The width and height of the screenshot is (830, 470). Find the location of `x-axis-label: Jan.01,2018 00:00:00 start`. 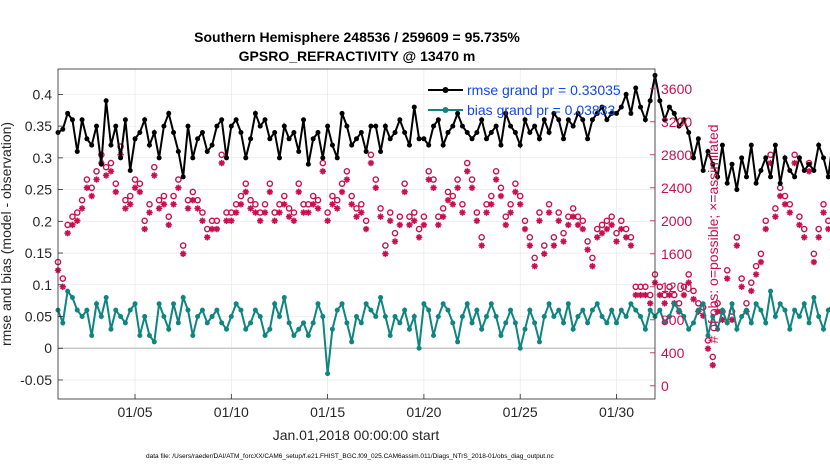

x-axis-label: Jan.01,2018 00:00:00 start is located at coordinates (356, 435).